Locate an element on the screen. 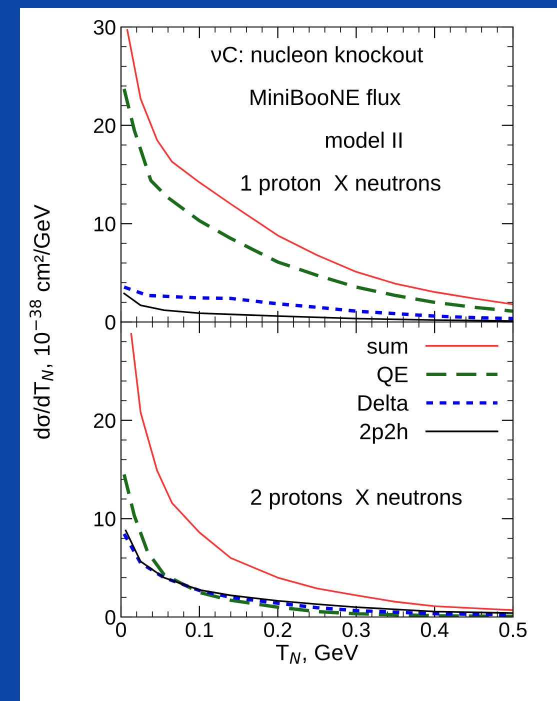 The height and width of the screenshot is (701, 557). y-axis-title: dσ/dT$_{N}$, 10$^{−38}$ cm²/GeV is located at coordinates (42, 321).